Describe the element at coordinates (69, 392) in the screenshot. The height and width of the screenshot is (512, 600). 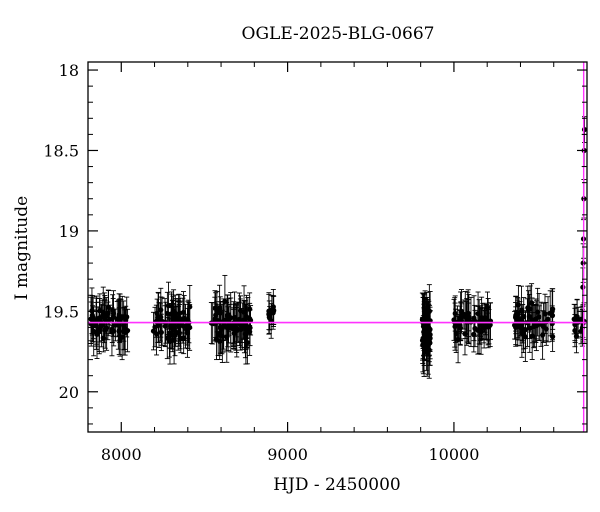
I see `y-tick-label: 20` at that location.